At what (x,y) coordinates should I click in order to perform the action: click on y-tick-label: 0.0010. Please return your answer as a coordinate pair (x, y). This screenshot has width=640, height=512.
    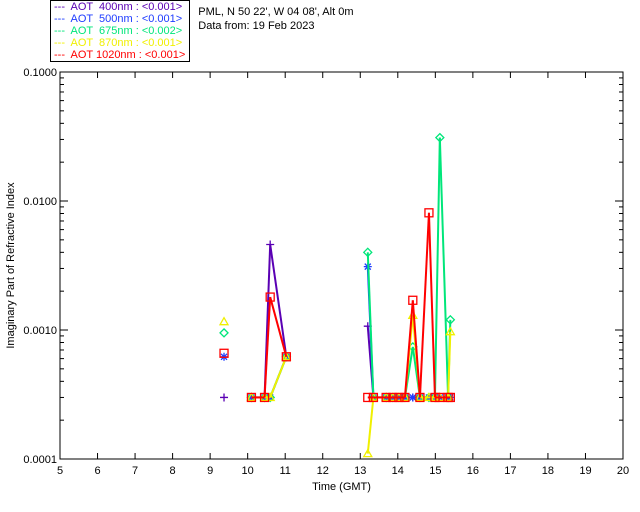
    Looking at the image, I should click on (40, 331).